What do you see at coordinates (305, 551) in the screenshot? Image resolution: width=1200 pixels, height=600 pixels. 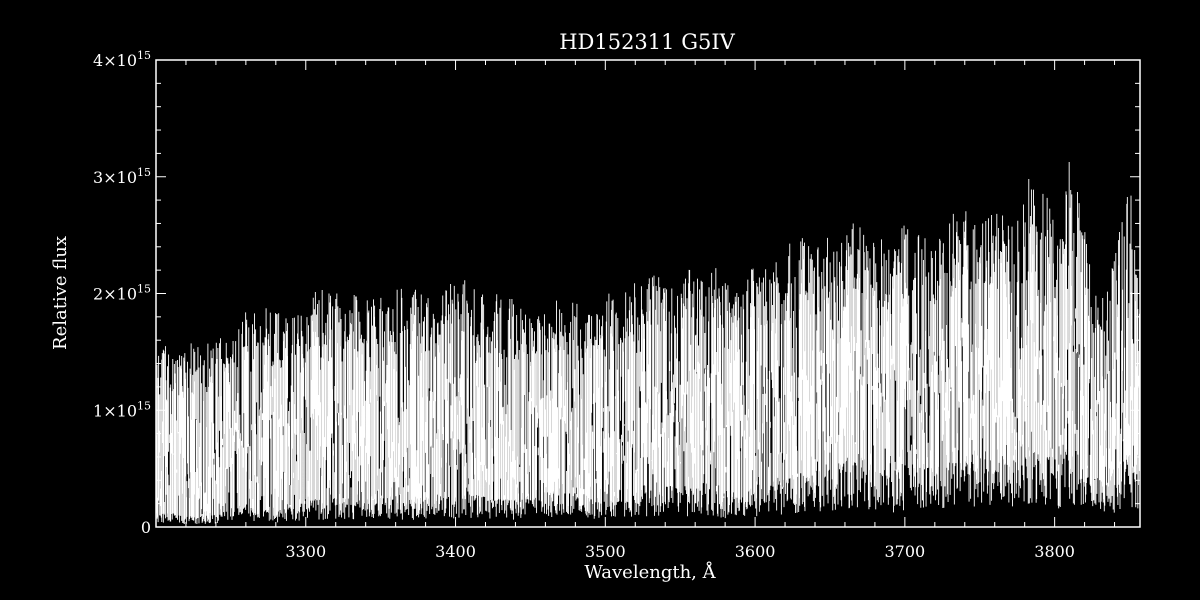 I see `x-tick-label: 3300` at bounding box center [305, 551].